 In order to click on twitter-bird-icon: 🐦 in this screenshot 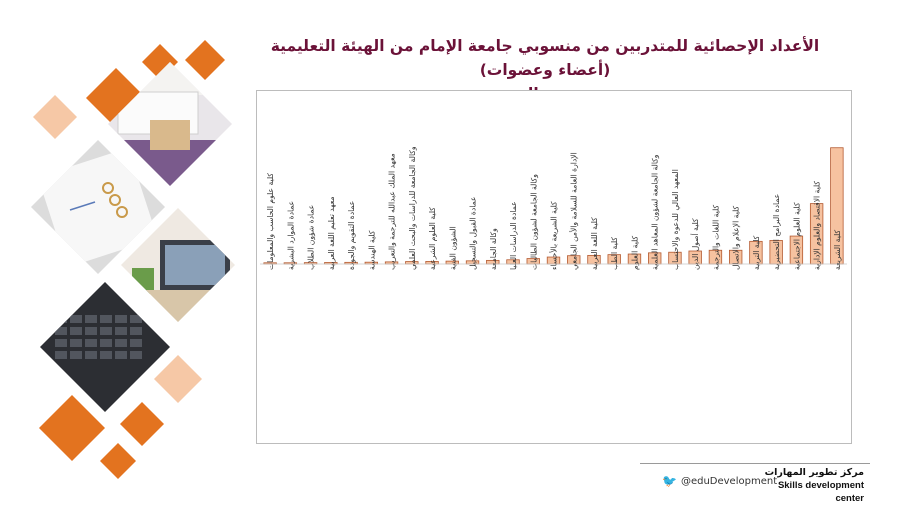, I will do `click(669, 481)`.